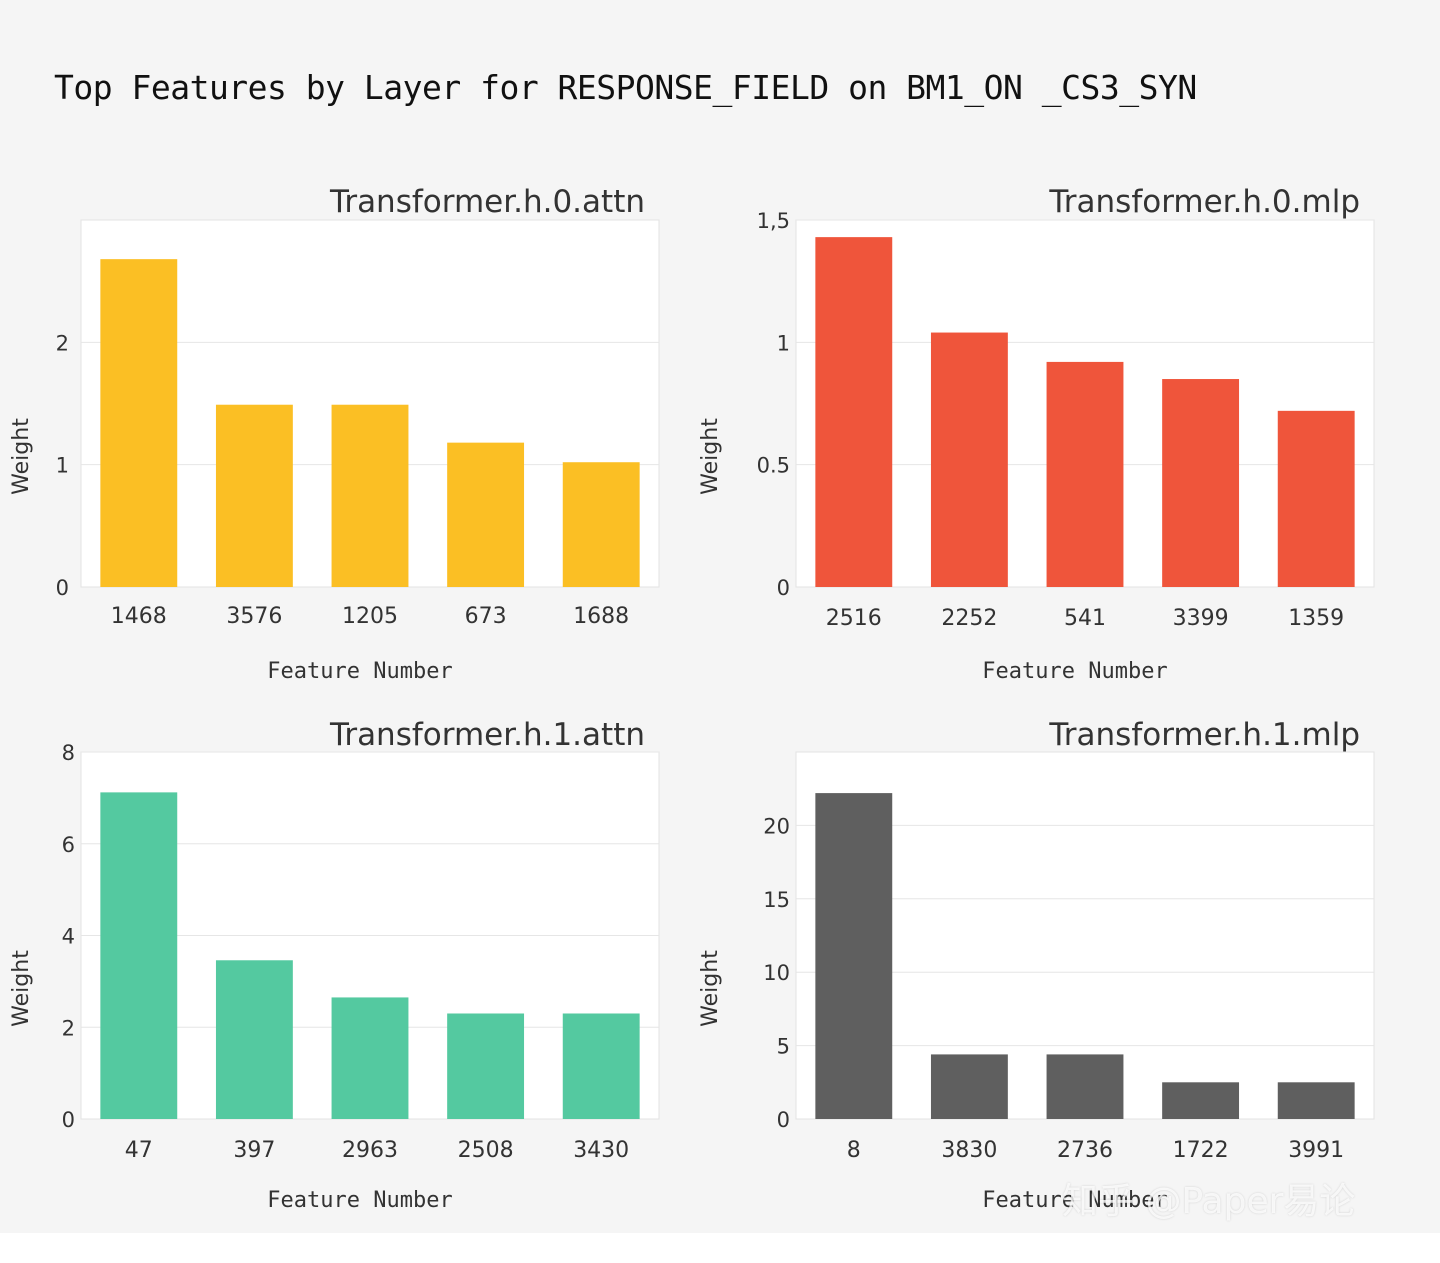 Image resolution: width=1440 pixels, height=1263 pixels. What do you see at coordinates (1316, 618) in the screenshot?
I see `x-tick-label: 1359` at bounding box center [1316, 618].